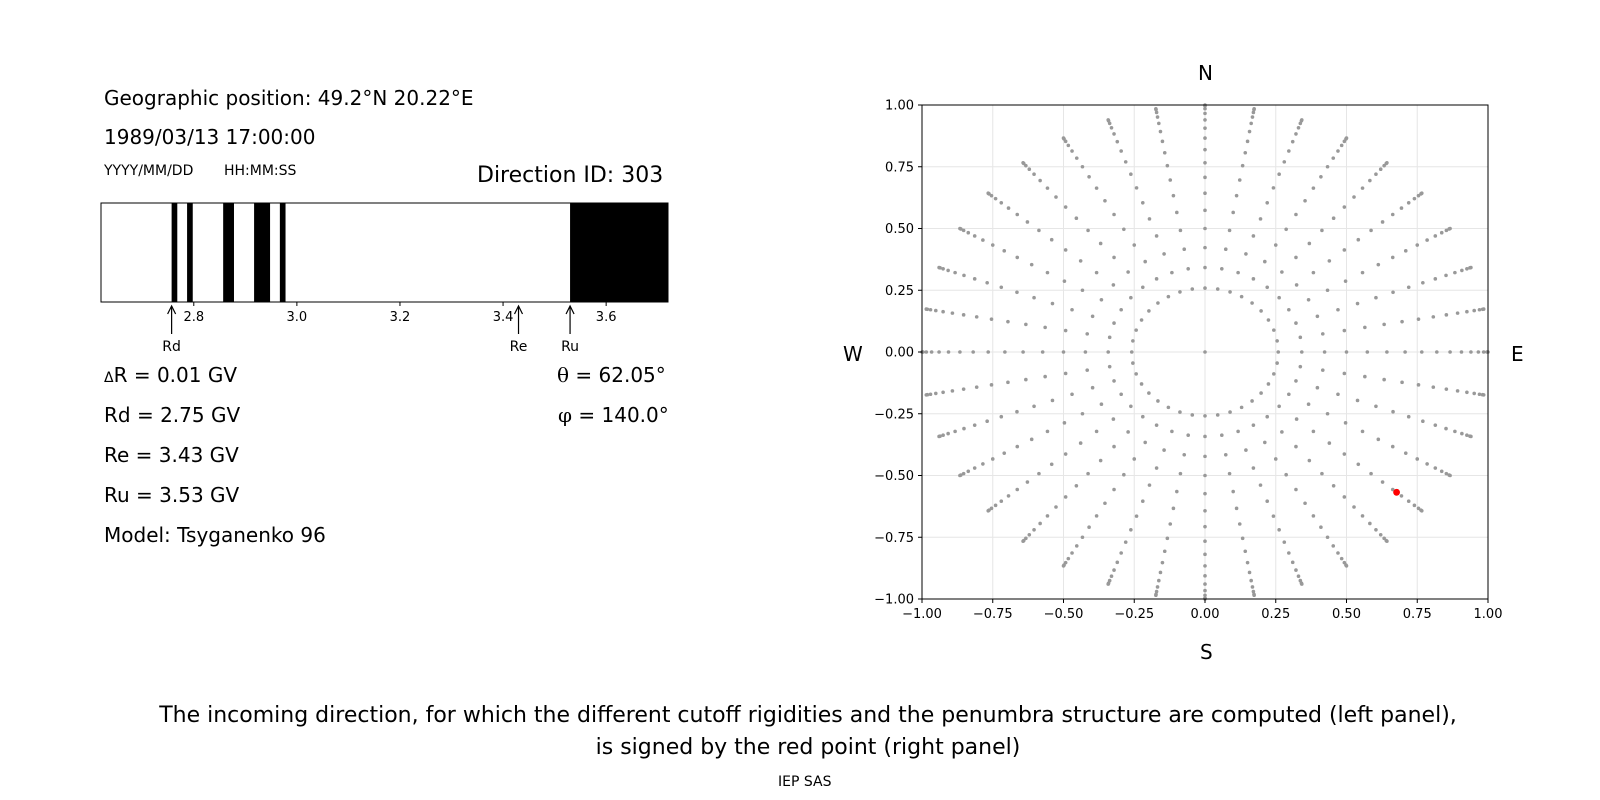 The image size is (1600, 800). What do you see at coordinates (993, 614) in the screenshot?
I see `x-tick-label: −0.75` at bounding box center [993, 614].